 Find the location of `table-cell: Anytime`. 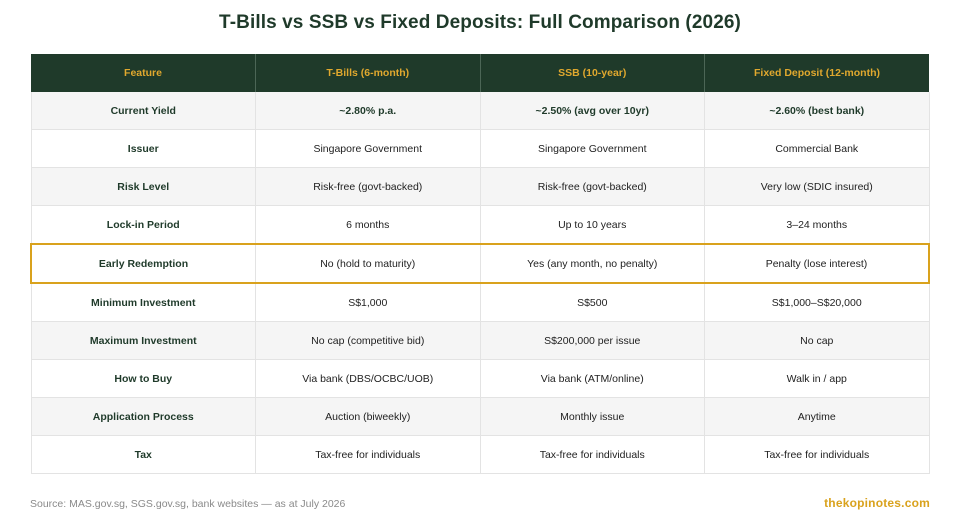

table-cell: Anytime is located at coordinates (817, 416).